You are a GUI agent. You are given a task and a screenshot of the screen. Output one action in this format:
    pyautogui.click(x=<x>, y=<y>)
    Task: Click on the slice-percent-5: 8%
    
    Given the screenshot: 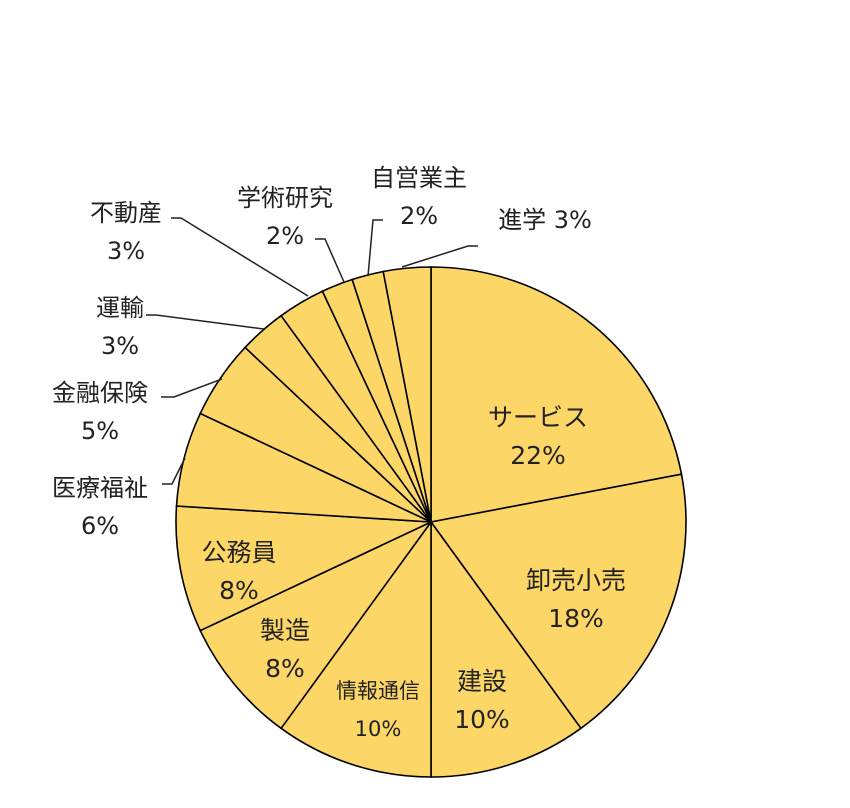 What is the action you would take?
    pyautogui.click(x=285, y=668)
    